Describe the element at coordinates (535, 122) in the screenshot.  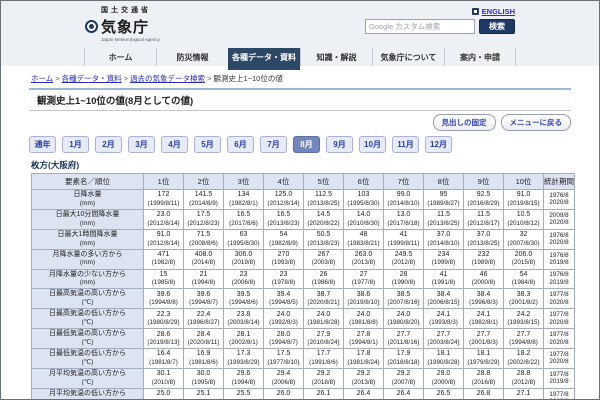
I see `back-to-menu-button: メニューに戻る` at that location.